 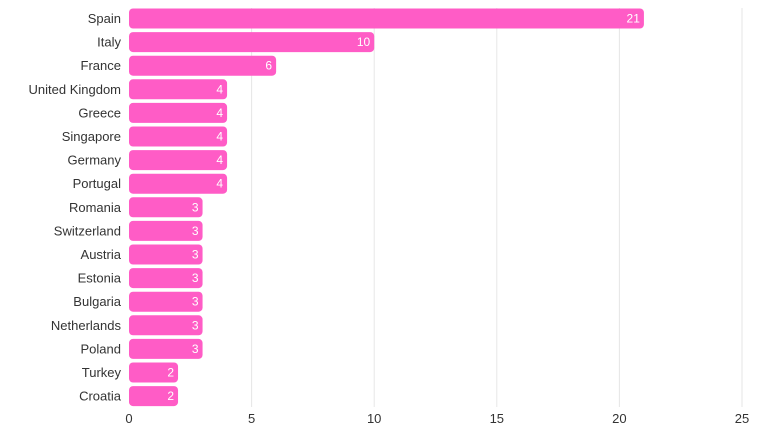 What do you see at coordinates (497, 418) in the screenshot?
I see `x-tick-label: 15` at bounding box center [497, 418].